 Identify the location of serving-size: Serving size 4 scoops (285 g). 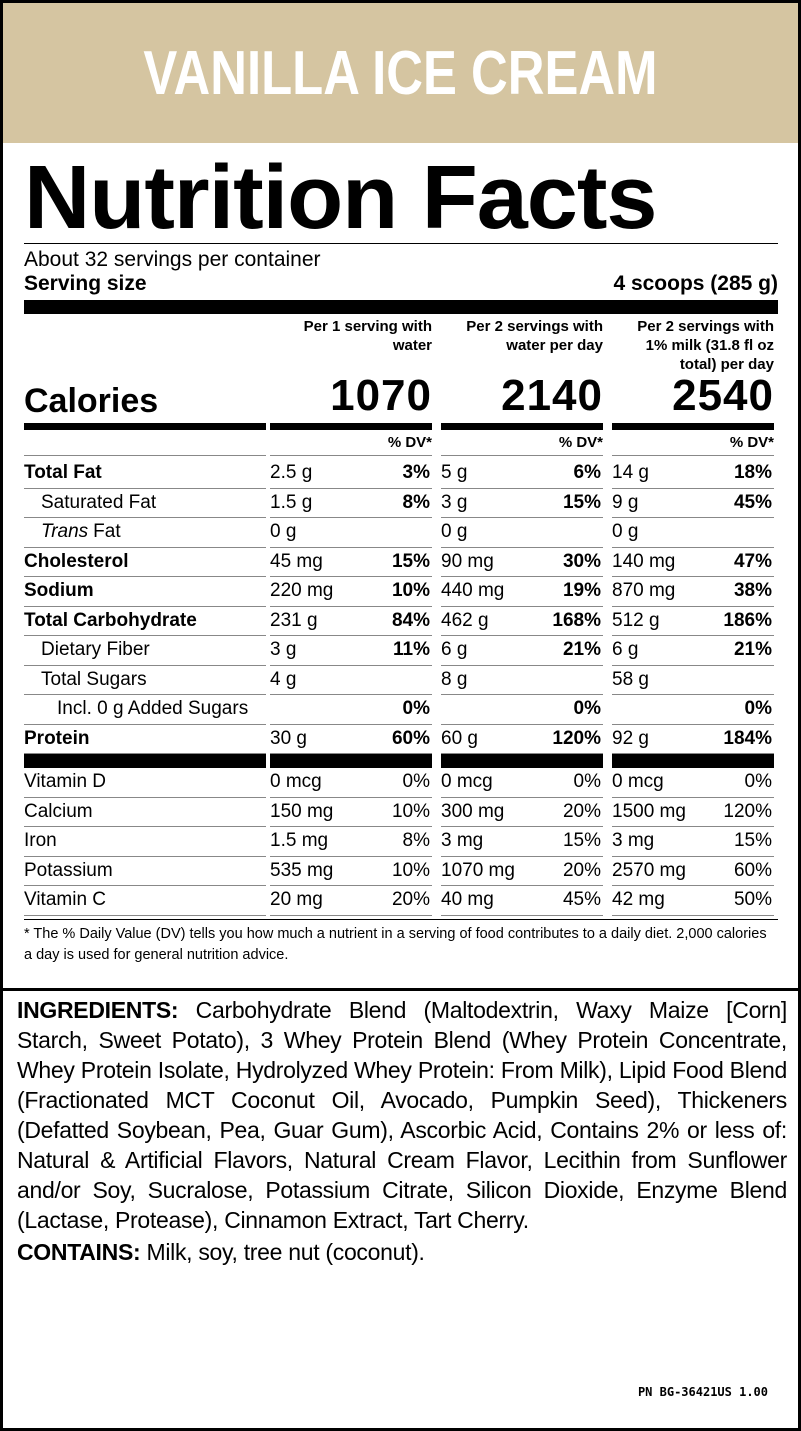
(401, 284).